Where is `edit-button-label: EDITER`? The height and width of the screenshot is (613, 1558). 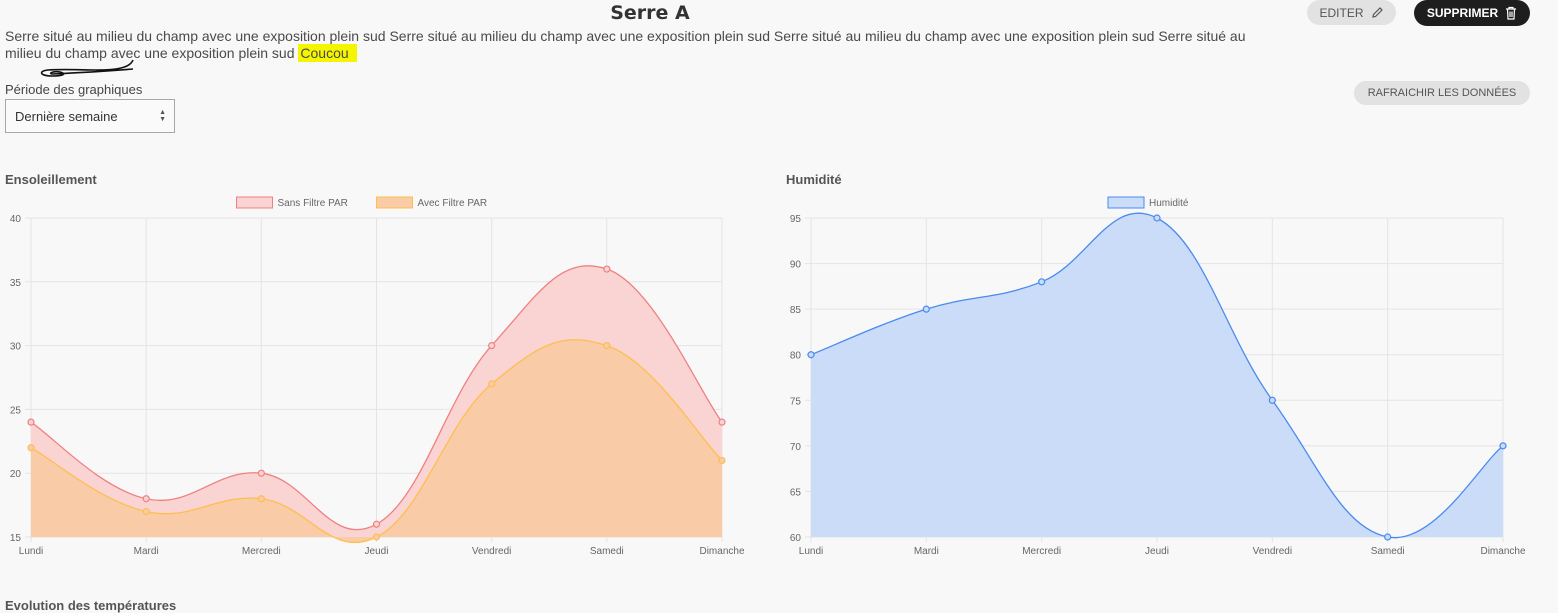
edit-button-label: EDITER is located at coordinates (1341, 12).